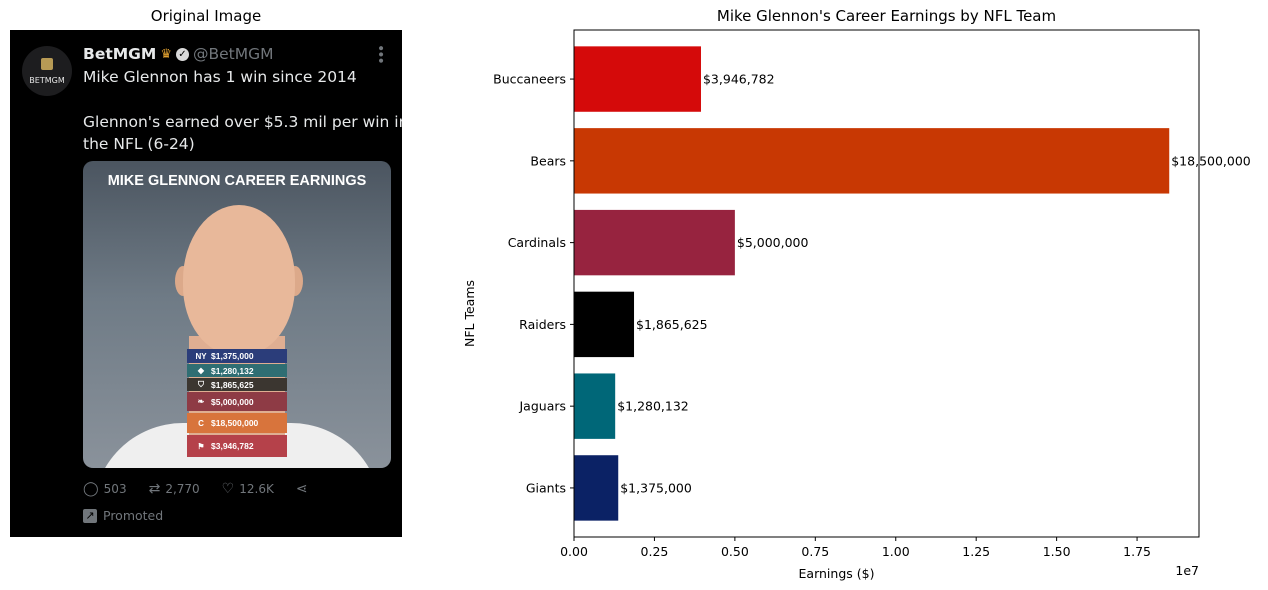  I want to click on x-axis-offset-label: 1e7, so click(1187, 570).